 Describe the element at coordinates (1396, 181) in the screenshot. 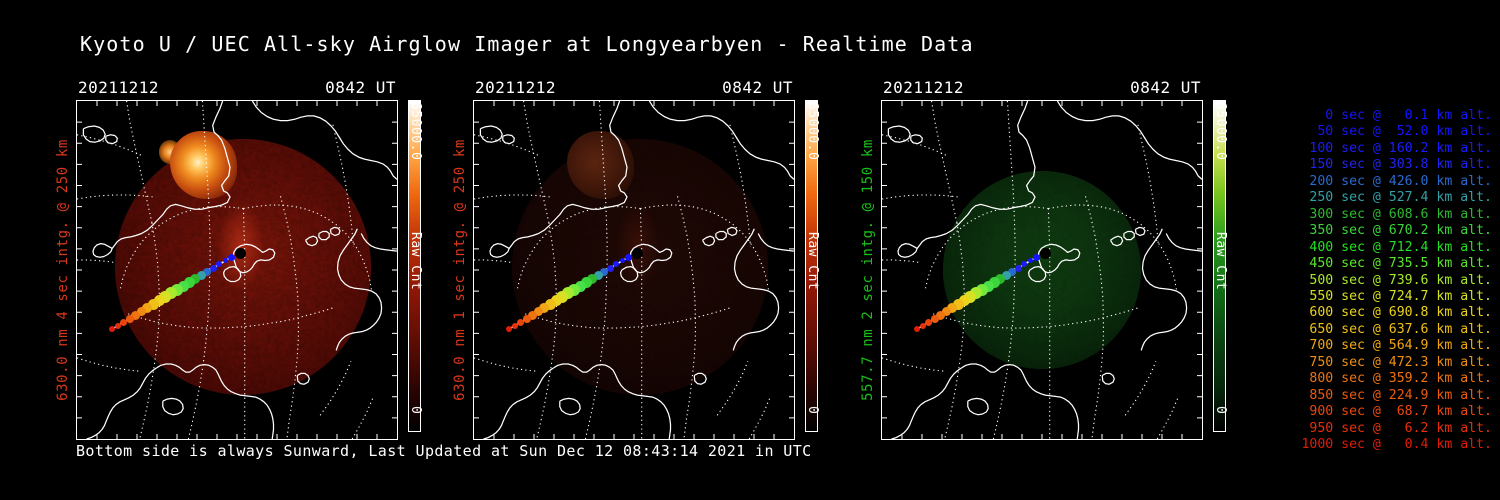

I see `legend-row: 200 sec @ 426.0 km alt.` at that location.